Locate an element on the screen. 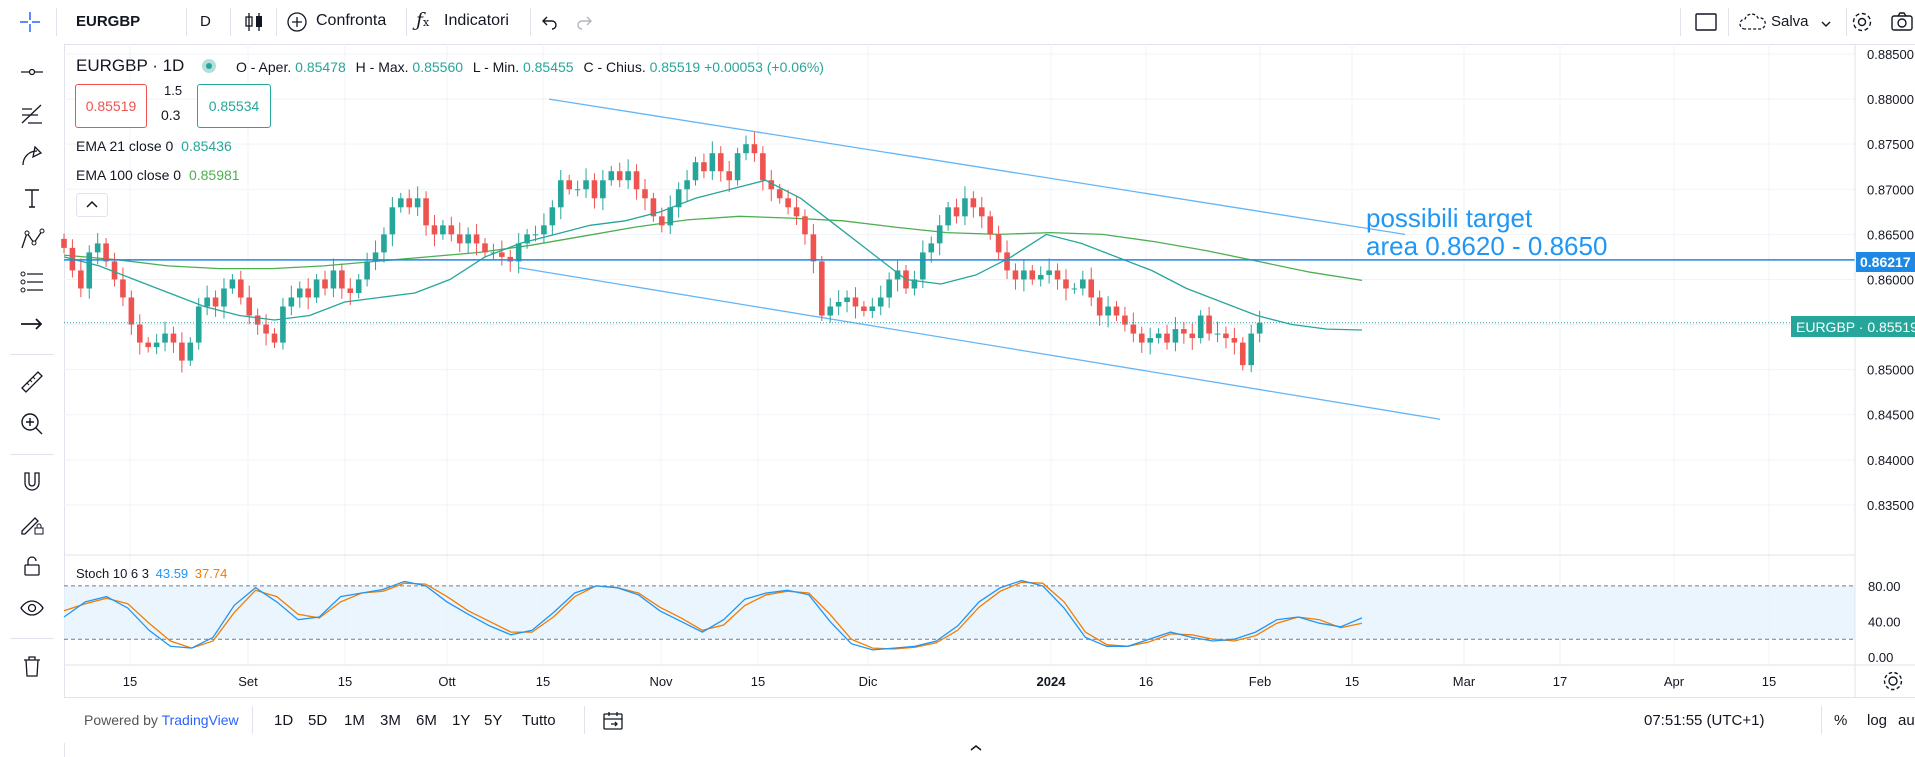 The height and width of the screenshot is (757, 1915). stoch-legend: Stoch 10 6 3 43.59 37.74 is located at coordinates (151, 573).